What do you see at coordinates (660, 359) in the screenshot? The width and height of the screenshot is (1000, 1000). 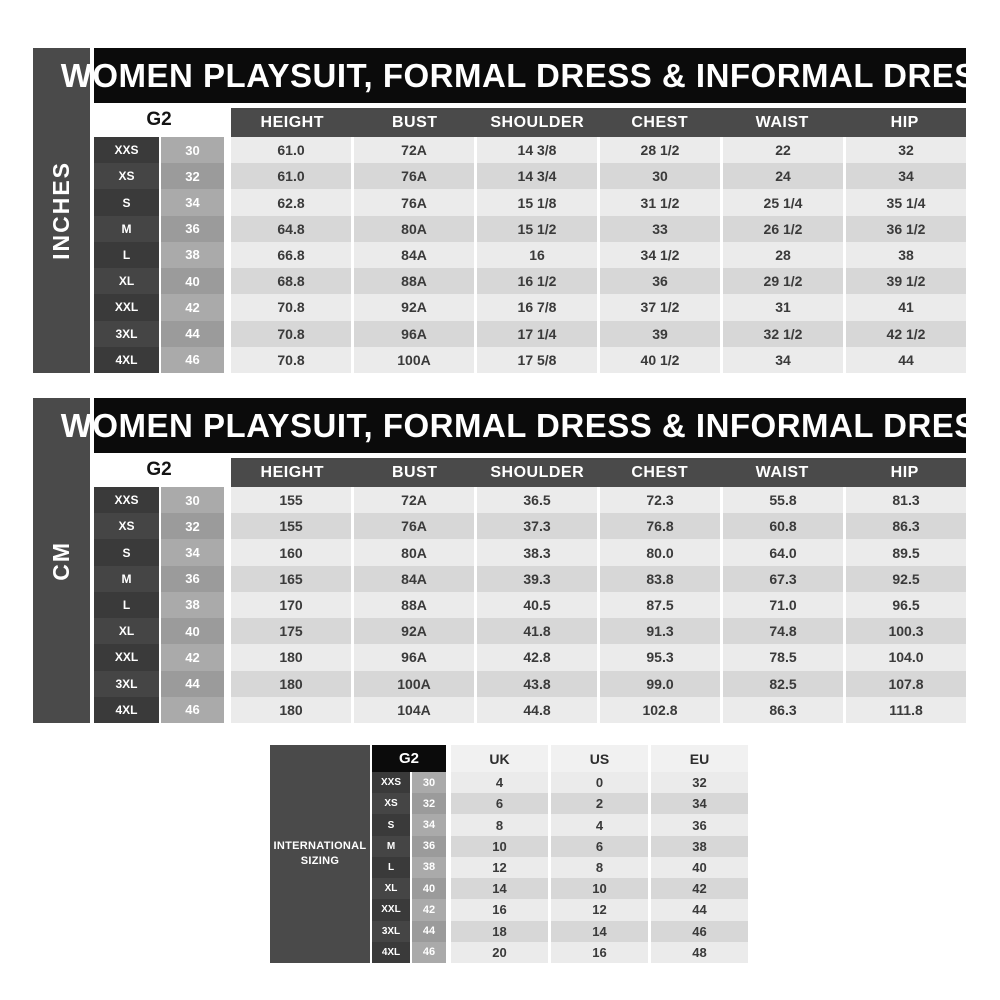 I see `value-cell: 40 1/2` at bounding box center [660, 359].